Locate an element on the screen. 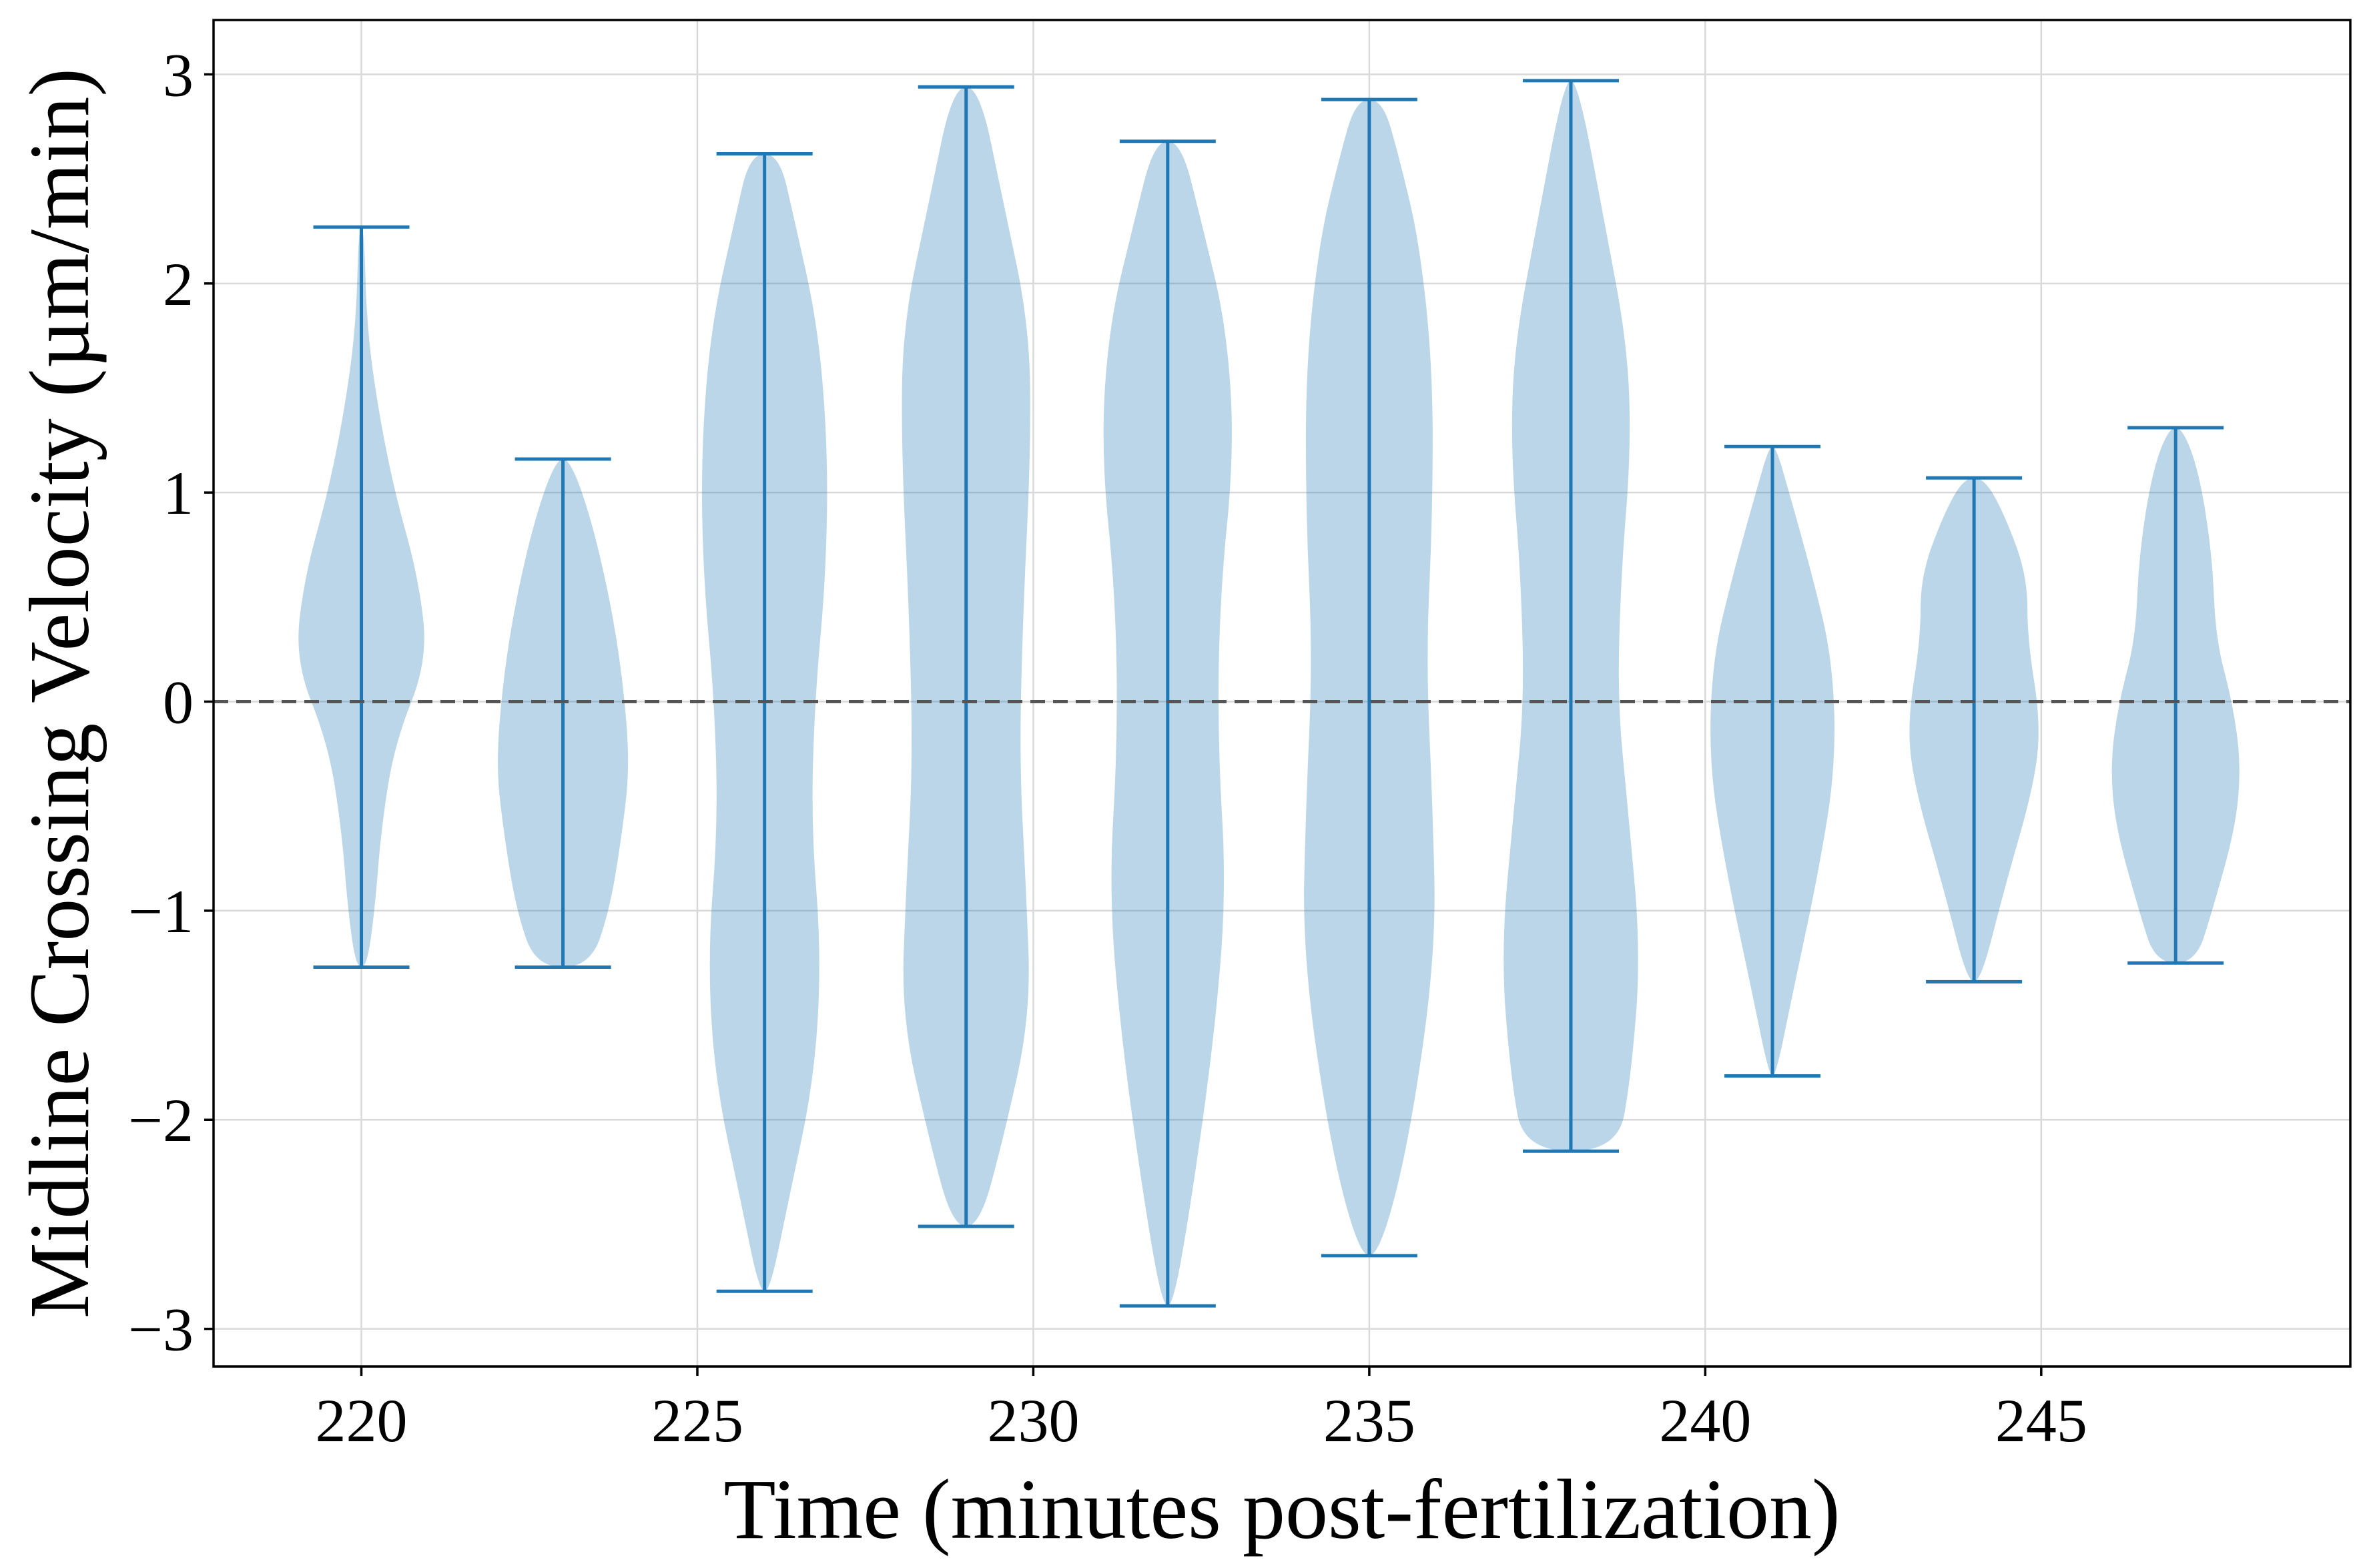  x-tick-label: 225 is located at coordinates (697, 1421).